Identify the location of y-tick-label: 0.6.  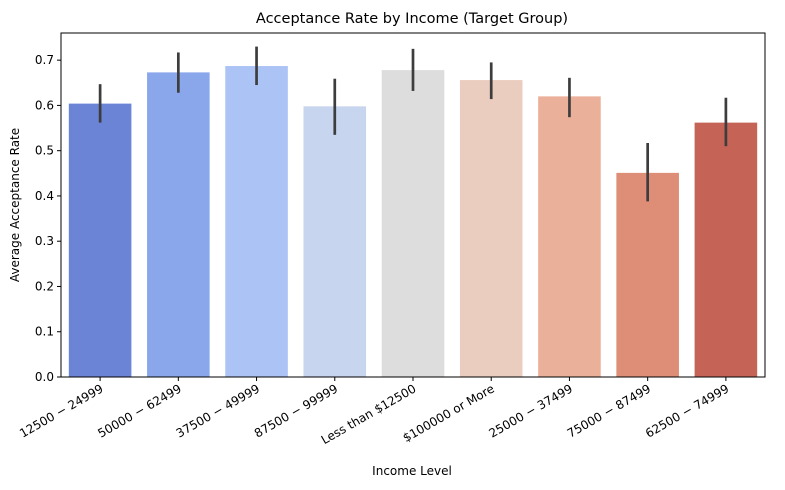
(44, 105).